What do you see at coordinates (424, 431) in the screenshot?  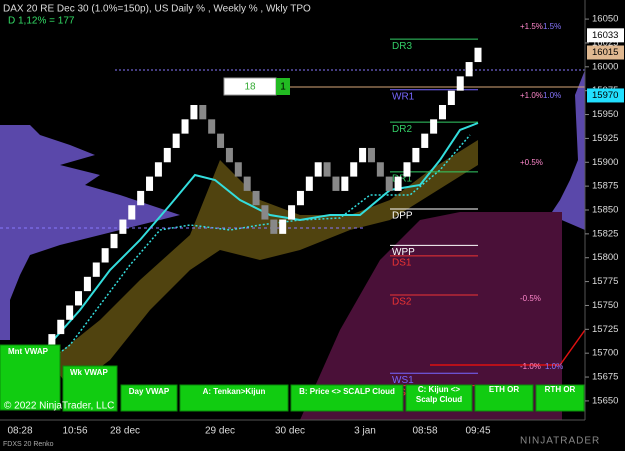 I see `time-tick-label: 08:58` at bounding box center [424, 431].